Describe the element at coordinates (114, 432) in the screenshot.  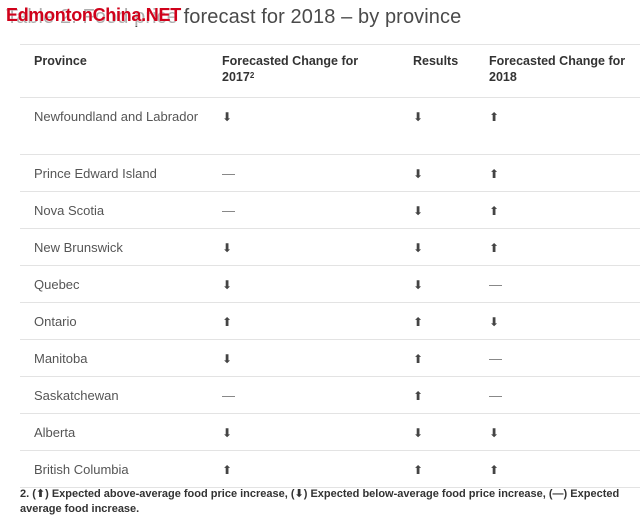
I see `province-cell: Alberta` at that location.